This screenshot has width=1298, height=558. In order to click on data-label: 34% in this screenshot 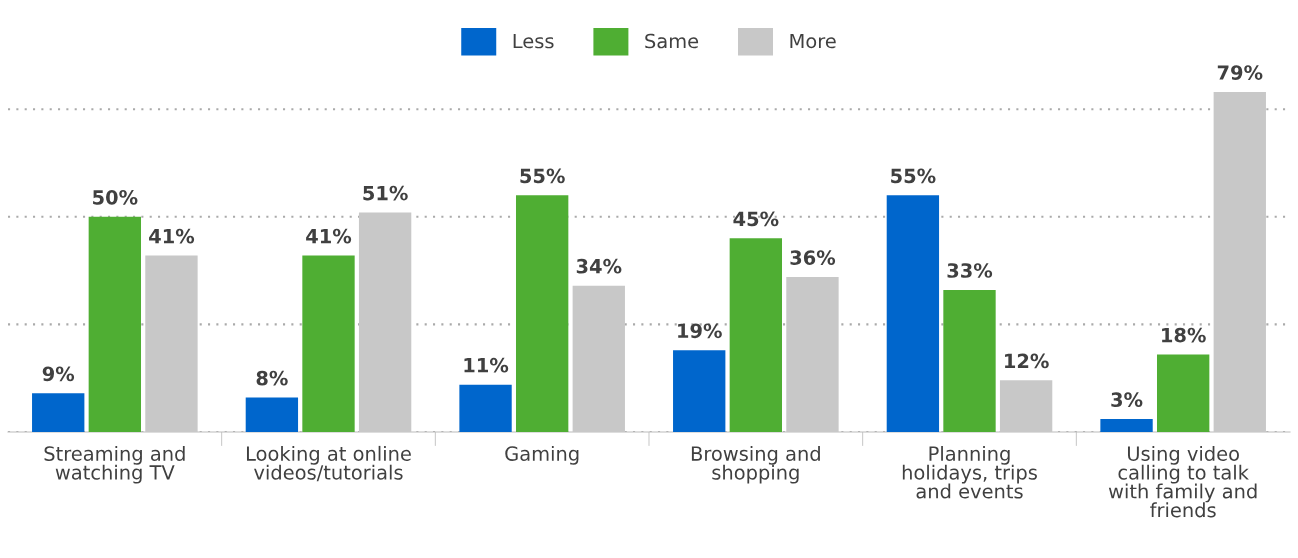, I will do `click(599, 266)`.